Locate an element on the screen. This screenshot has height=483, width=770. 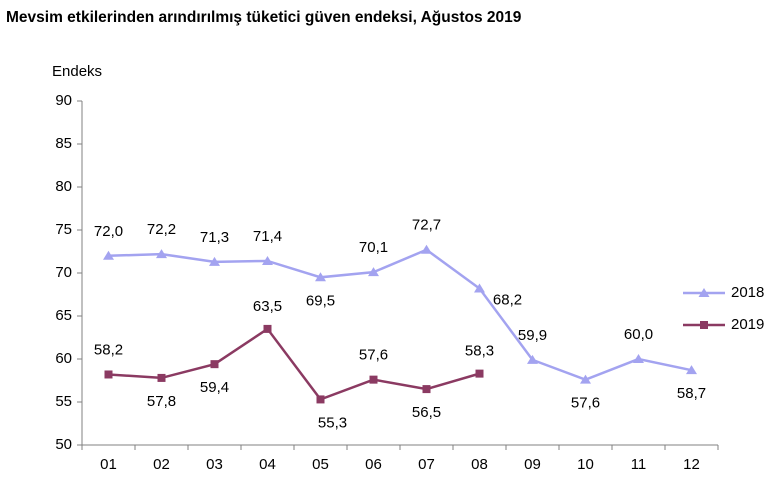
legend-label: 2019 is located at coordinates (747, 324).